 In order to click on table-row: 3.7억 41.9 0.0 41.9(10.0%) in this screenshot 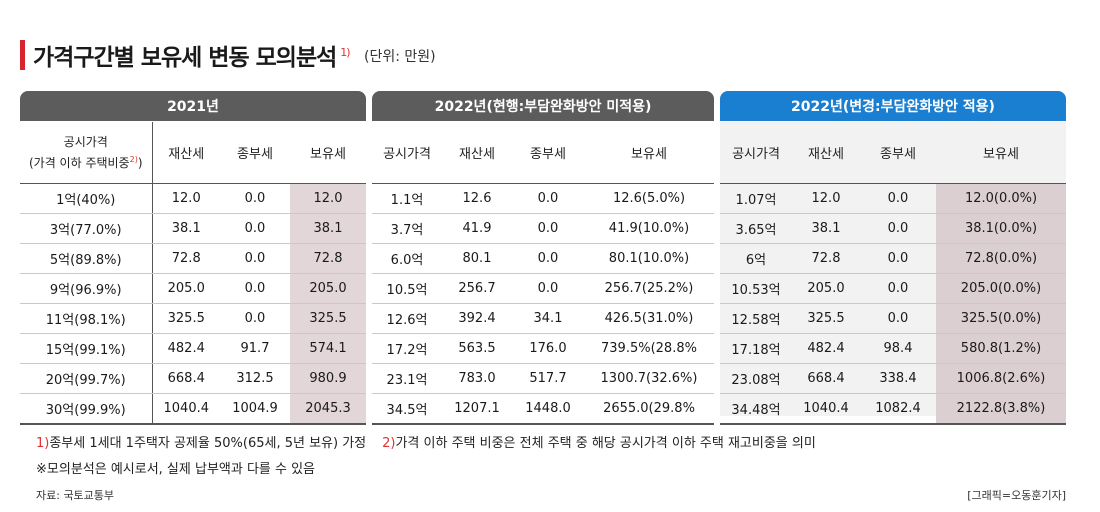, I will do `click(543, 228)`.